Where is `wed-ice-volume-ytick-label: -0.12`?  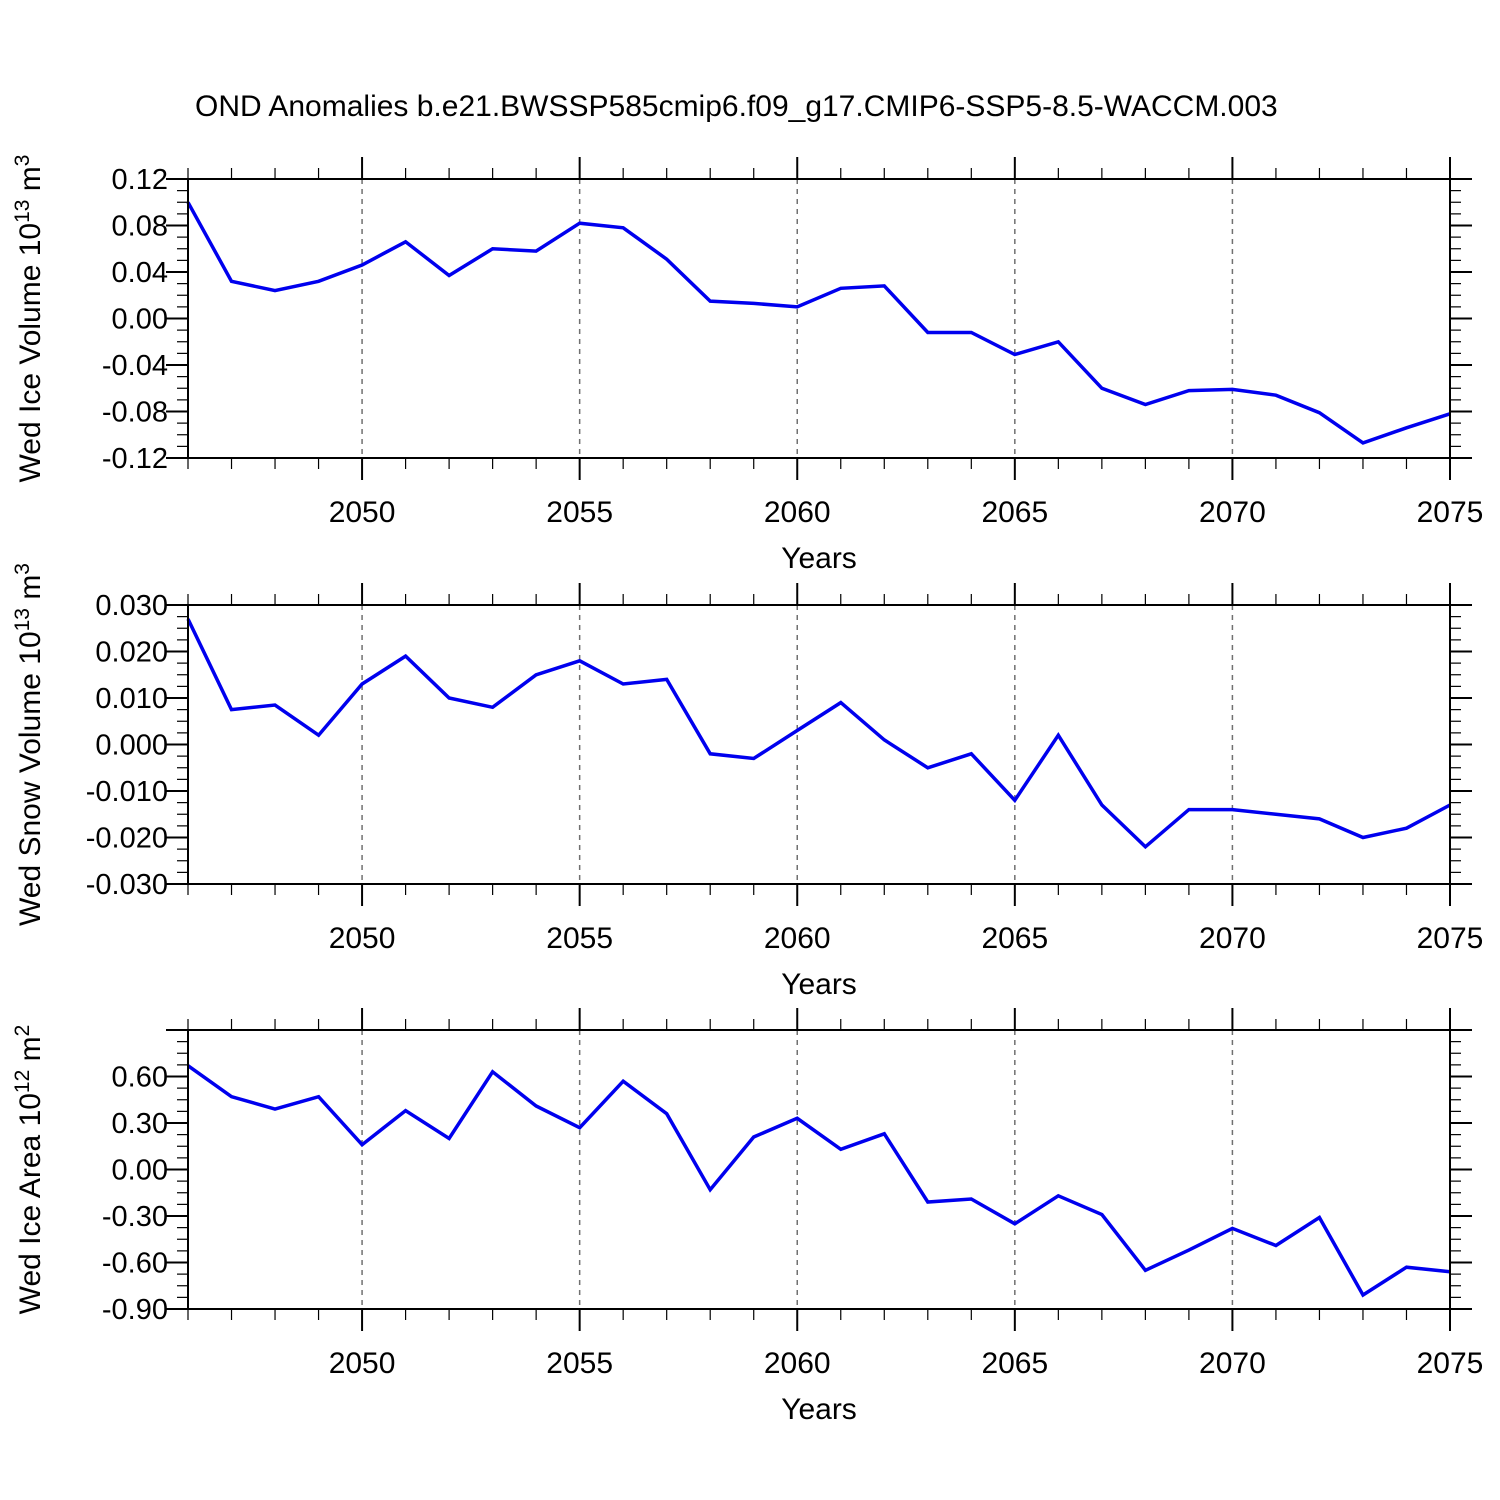 wed-ice-volume-ytick-label: -0.12 is located at coordinates (135, 459).